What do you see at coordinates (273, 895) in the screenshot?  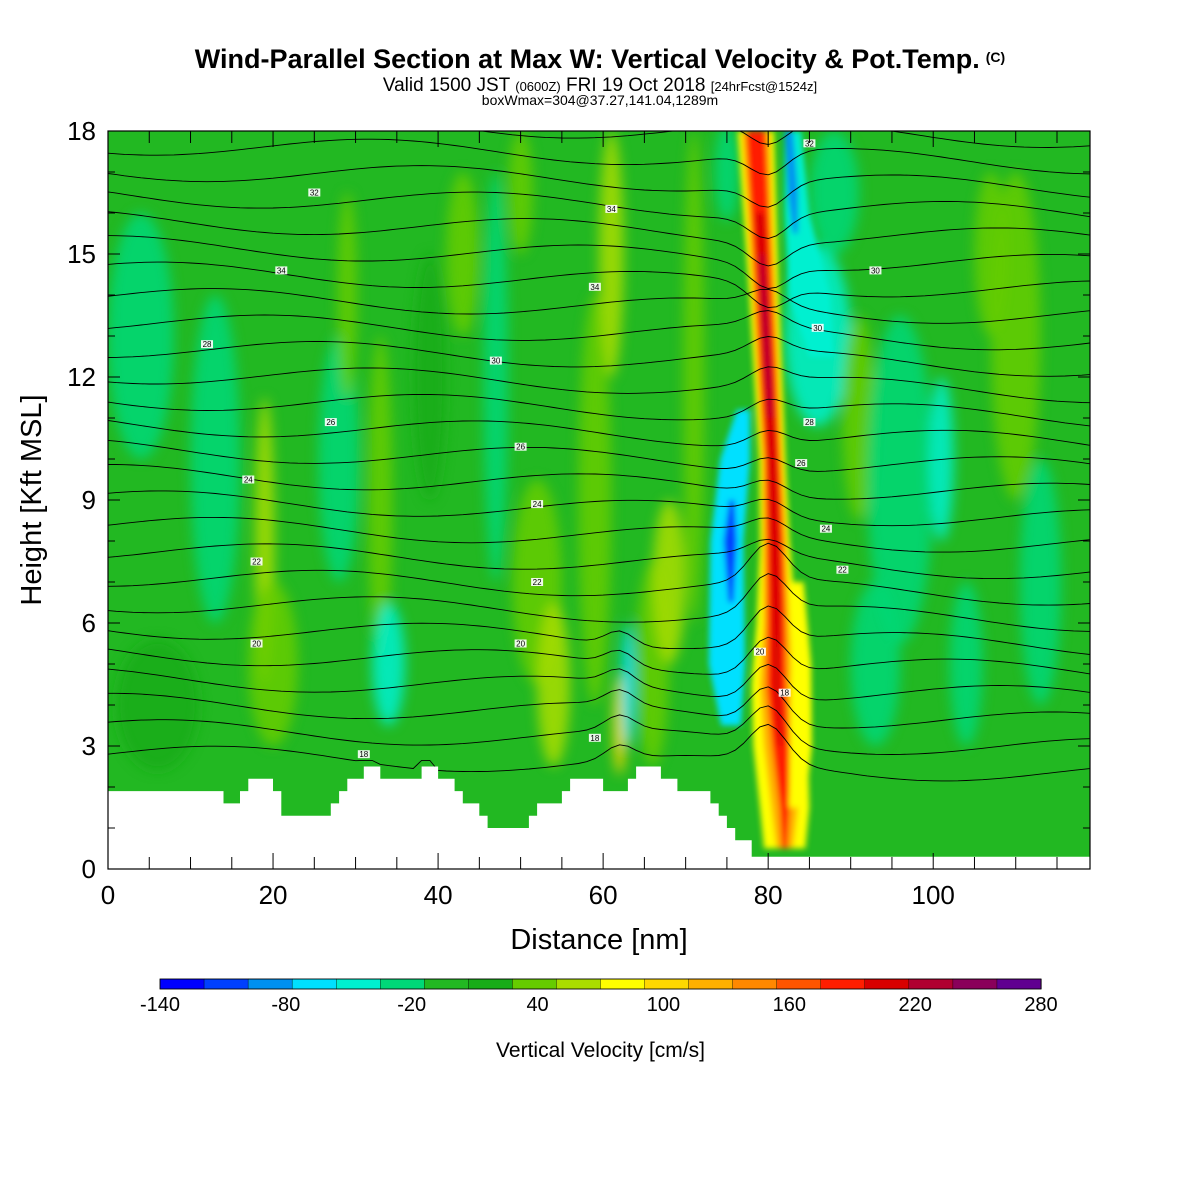 I see `x-tick-label: 20` at bounding box center [273, 895].